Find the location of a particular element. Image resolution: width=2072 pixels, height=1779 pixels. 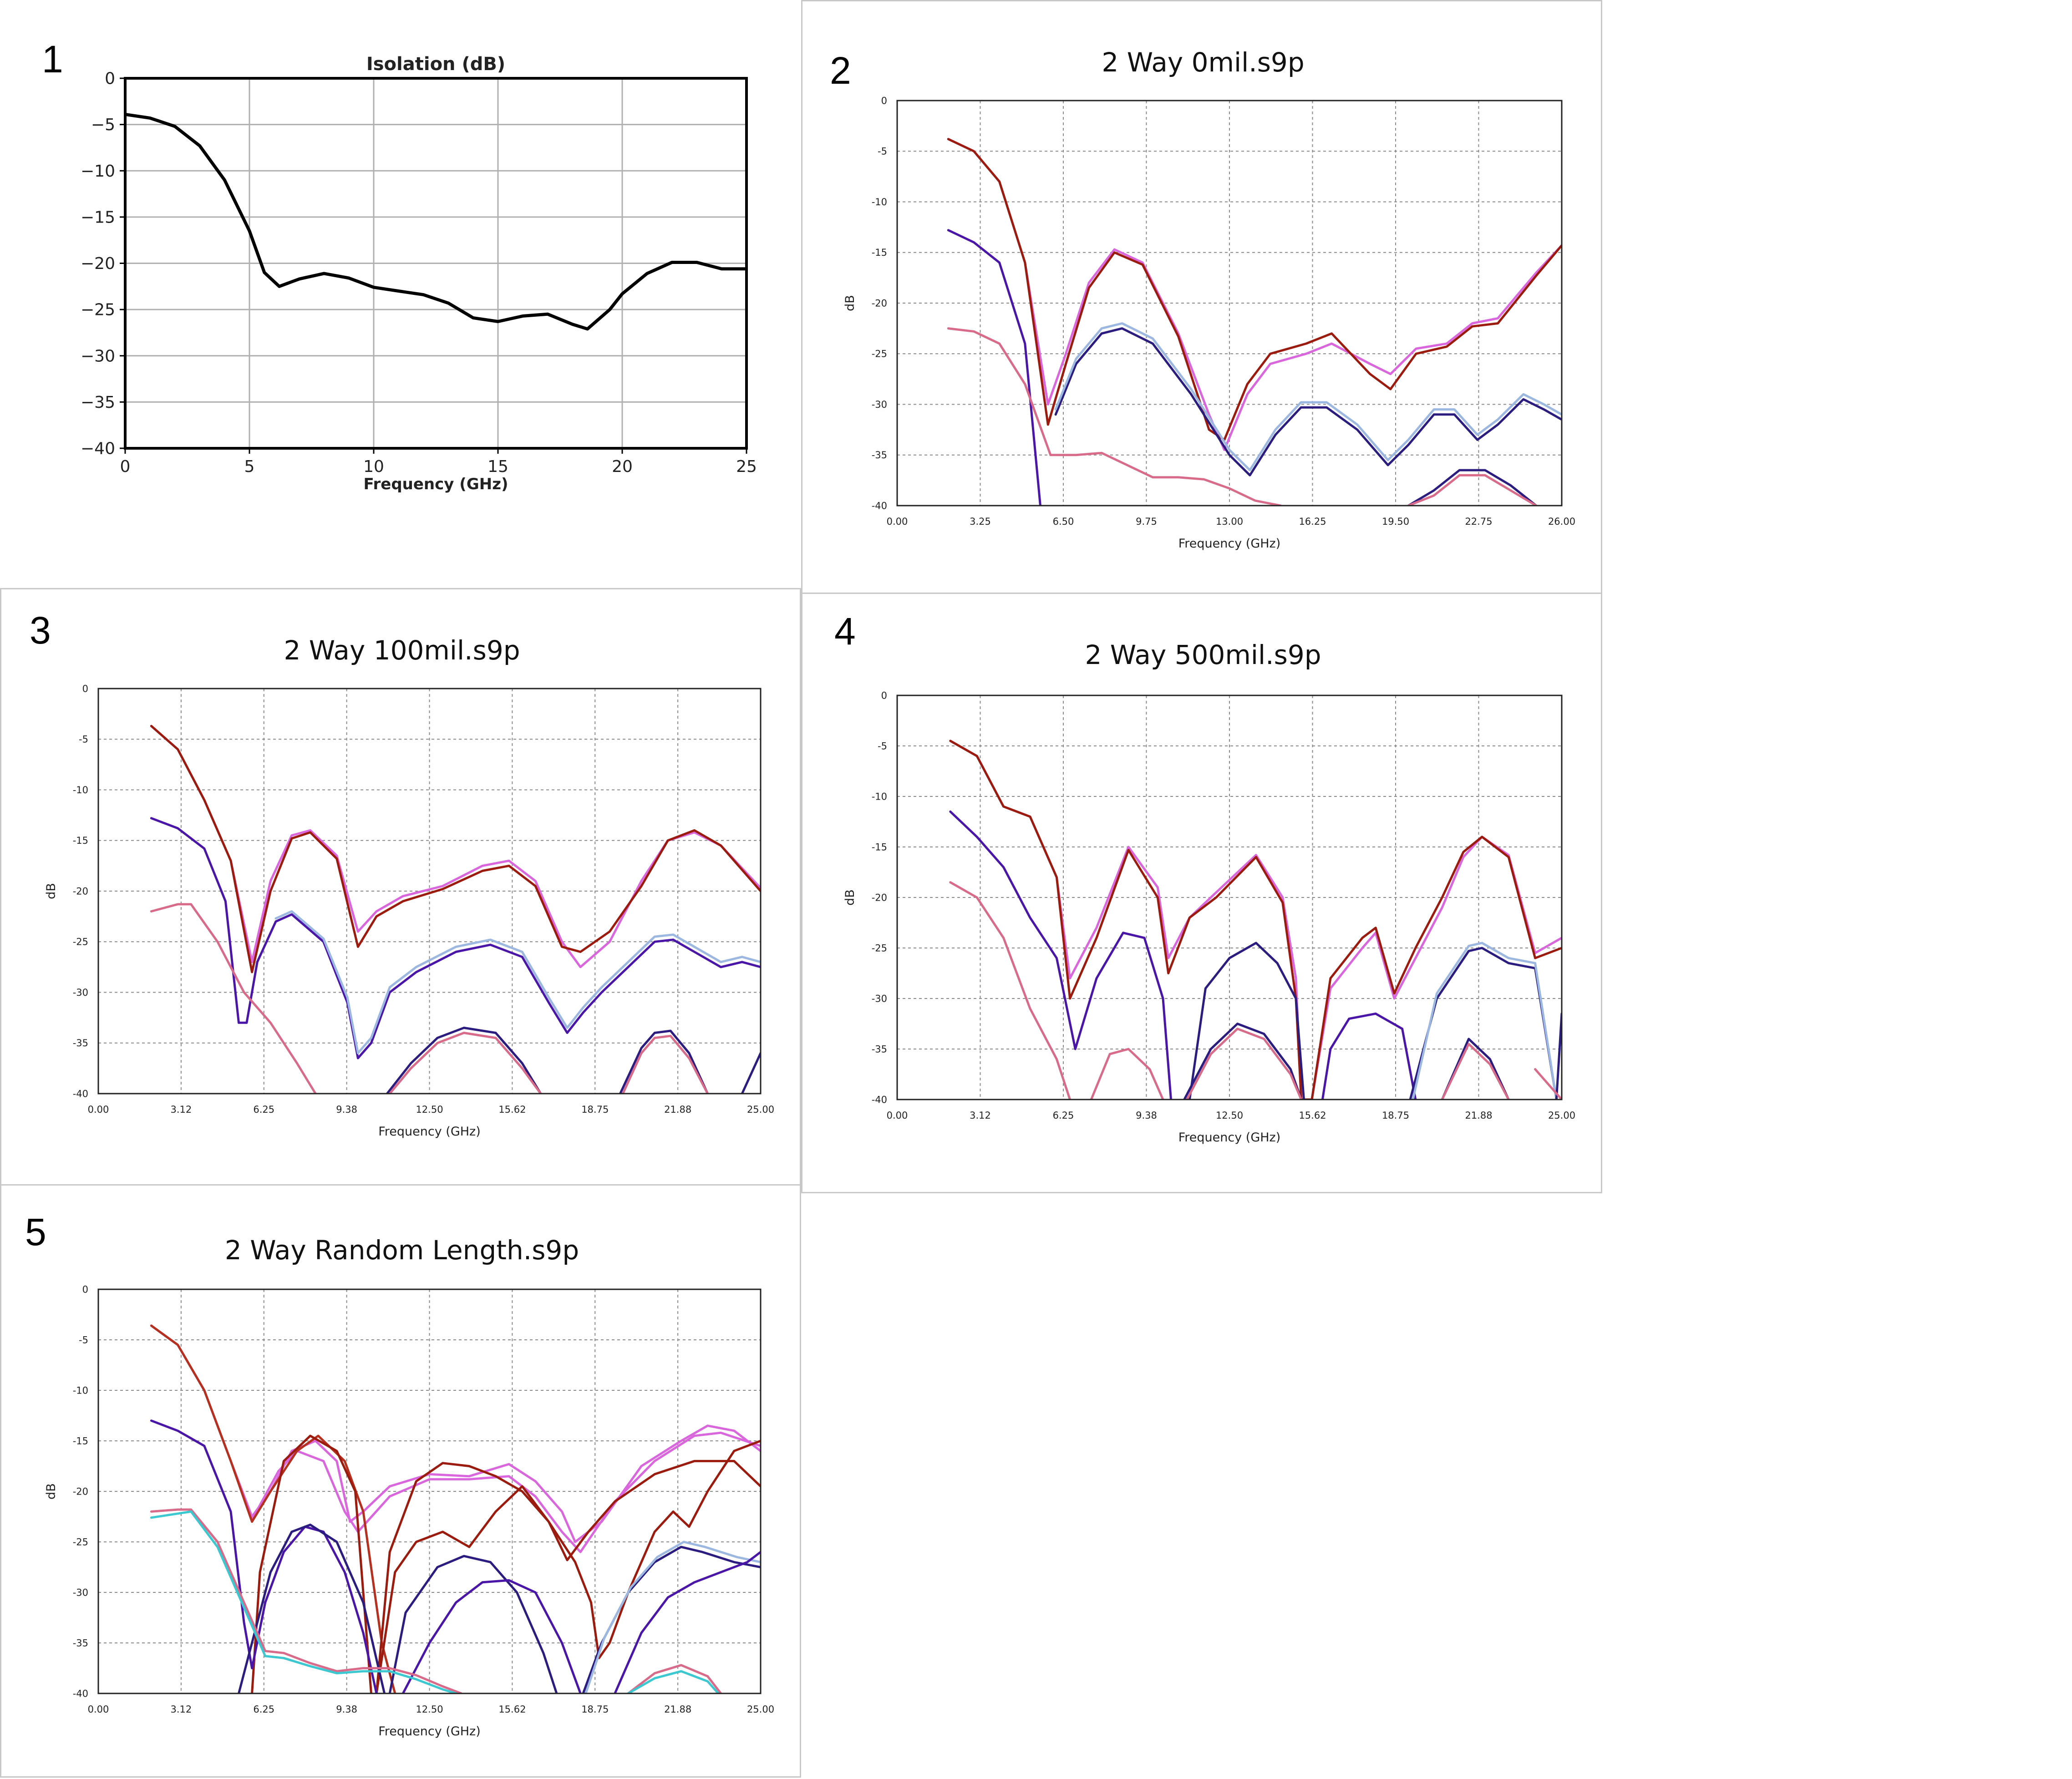

x-tick-label: 22.75 is located at coordinates (1478, 521).